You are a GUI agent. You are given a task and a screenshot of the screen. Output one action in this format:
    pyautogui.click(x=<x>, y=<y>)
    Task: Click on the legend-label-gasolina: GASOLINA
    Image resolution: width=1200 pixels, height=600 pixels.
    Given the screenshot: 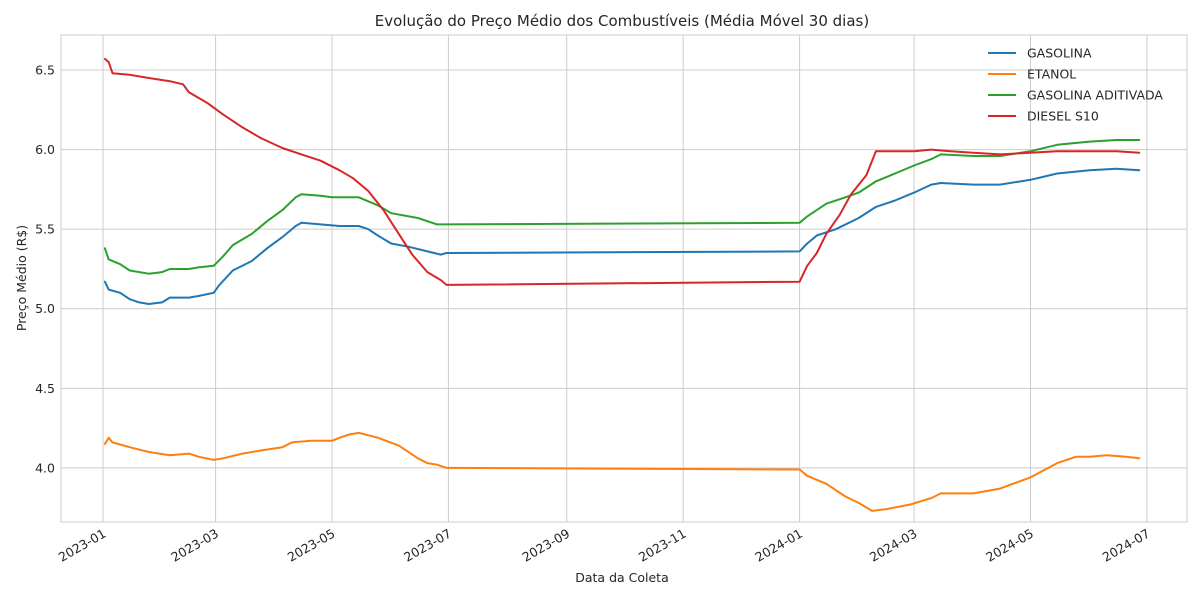 What is the action you would take?
    pyautogui.click(x=1059, y=53)
    